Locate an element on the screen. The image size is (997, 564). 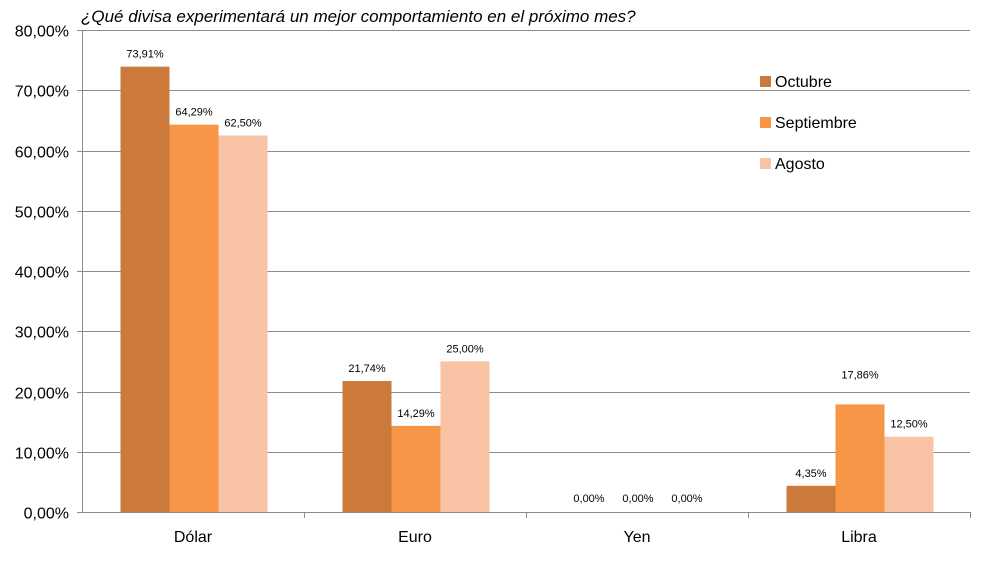
x-tick-label: Libra is located at coordinates (859, 537).